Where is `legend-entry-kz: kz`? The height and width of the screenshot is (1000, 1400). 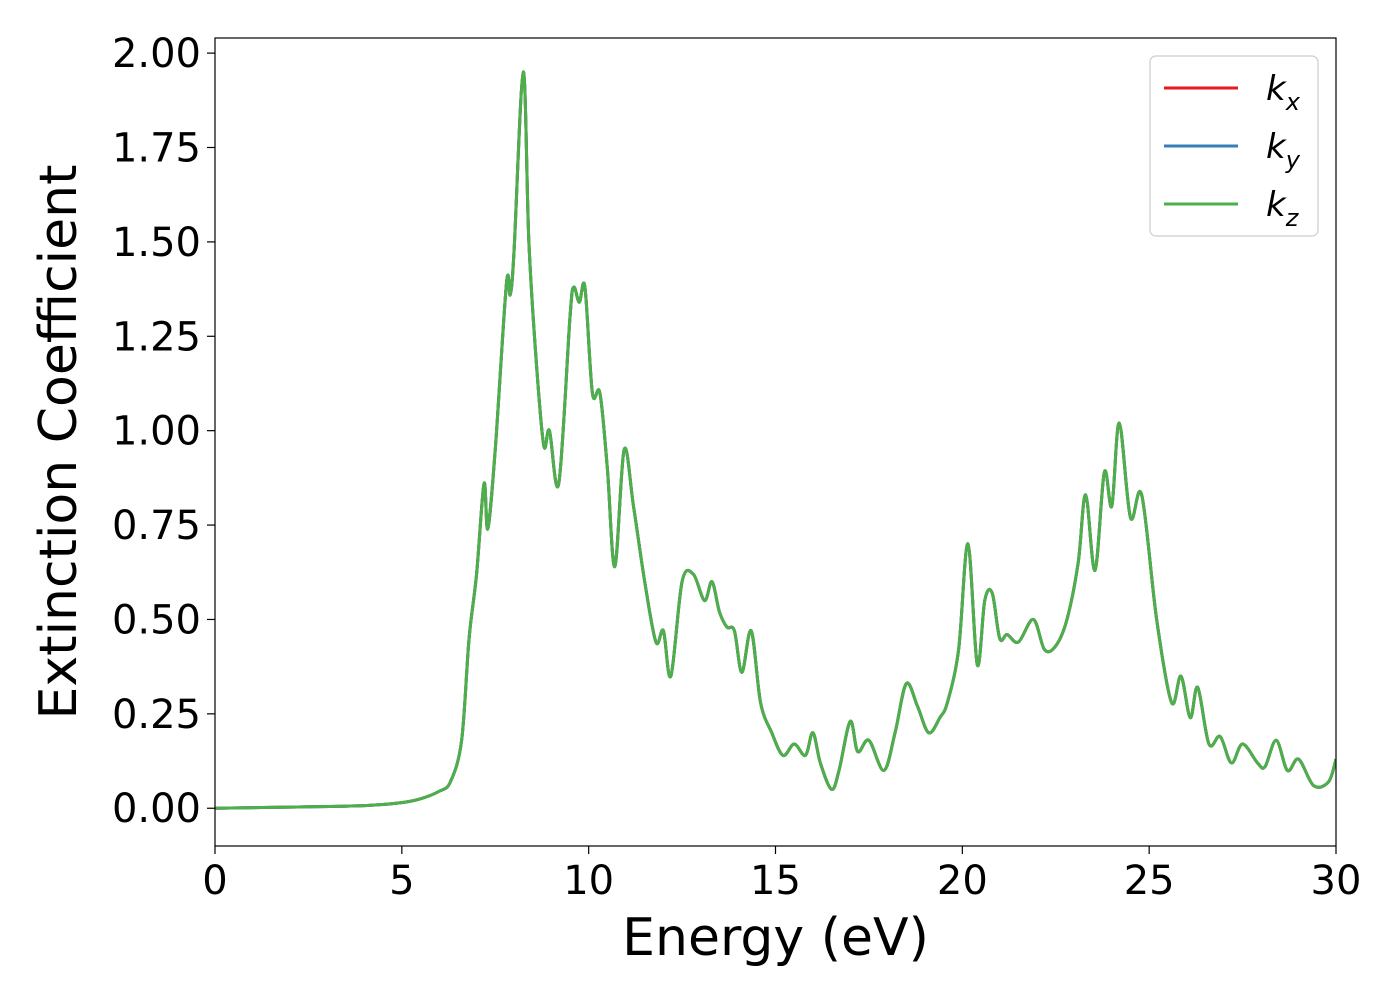 legend-entry-kz: kz is located at coordinates (1283, 208).